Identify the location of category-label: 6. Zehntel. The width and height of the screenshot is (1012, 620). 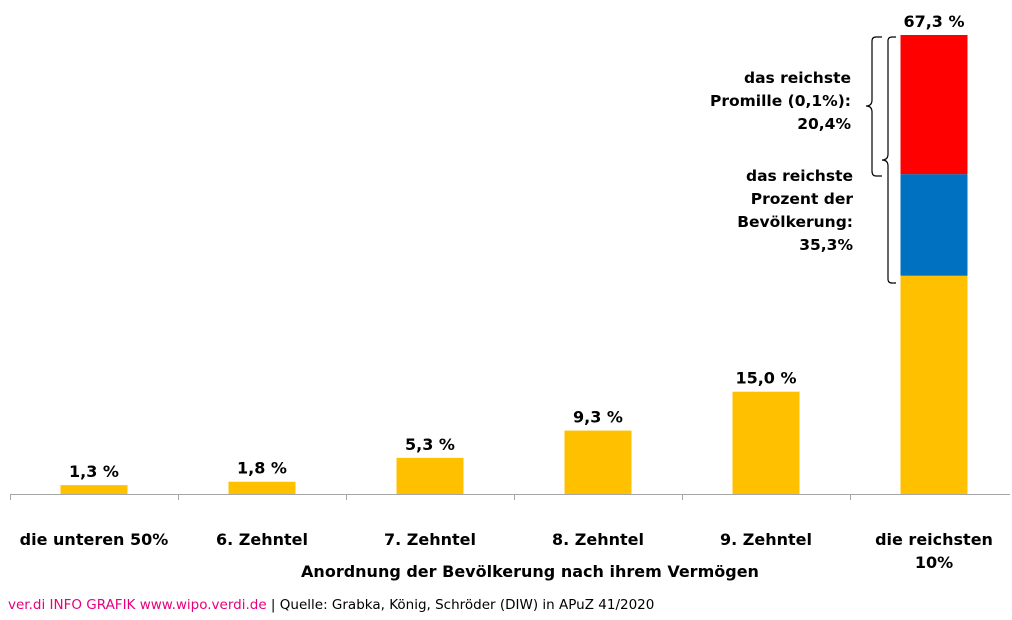
(262, 539).